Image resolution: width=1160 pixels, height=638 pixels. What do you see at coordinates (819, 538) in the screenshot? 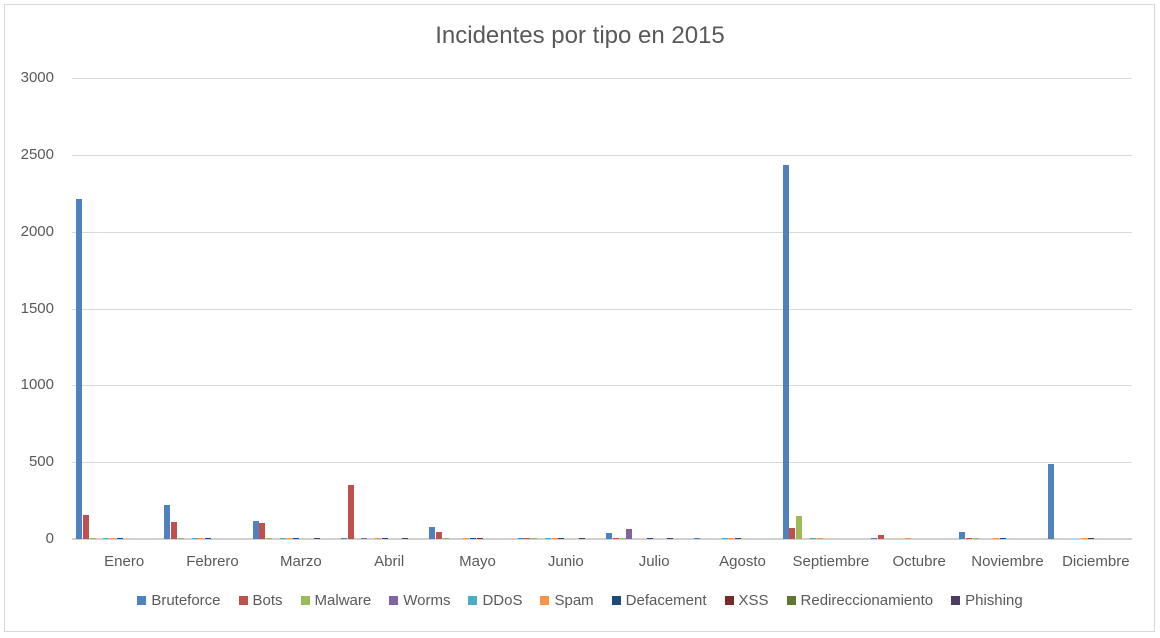
I see `bar-spam-septiembre` at bounding box center [819, 538].